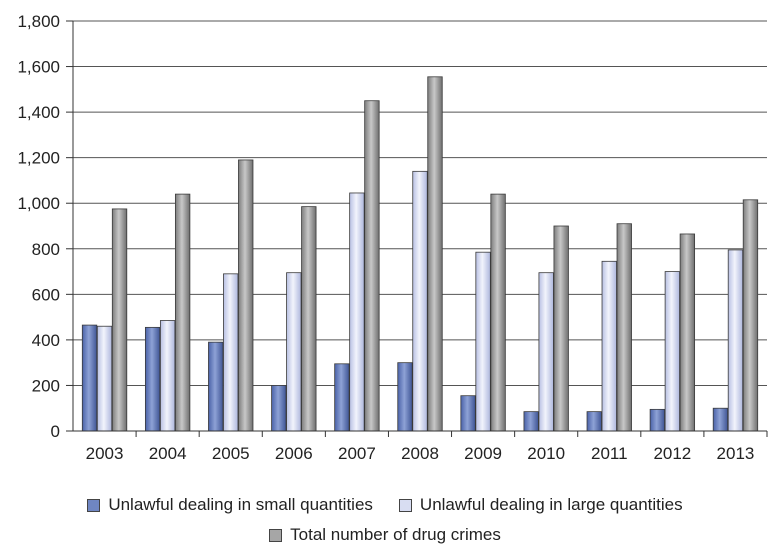 This screenshot has width=770, height=553. Describe the element at coordinates (46, 249) in the screenshot. I see `y-tick-label: 800` at that location.